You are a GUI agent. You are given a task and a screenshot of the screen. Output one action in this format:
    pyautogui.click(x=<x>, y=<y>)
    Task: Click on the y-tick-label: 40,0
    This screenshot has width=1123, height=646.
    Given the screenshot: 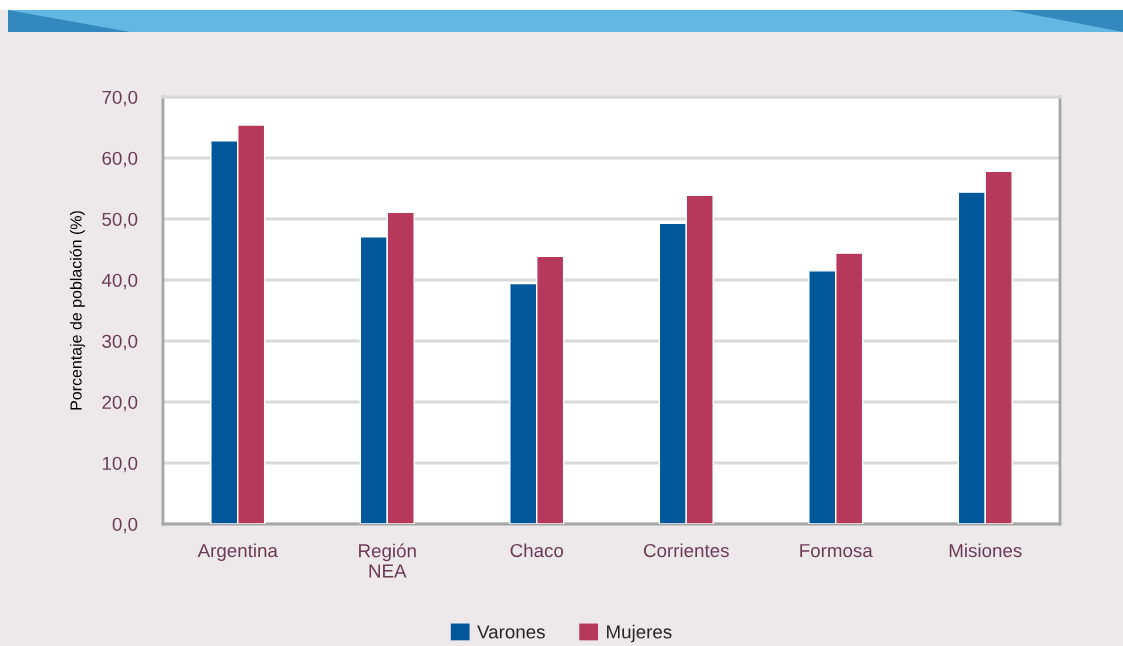 What is the action you would take?
    pyautogui.click(x=119, y=281)
    